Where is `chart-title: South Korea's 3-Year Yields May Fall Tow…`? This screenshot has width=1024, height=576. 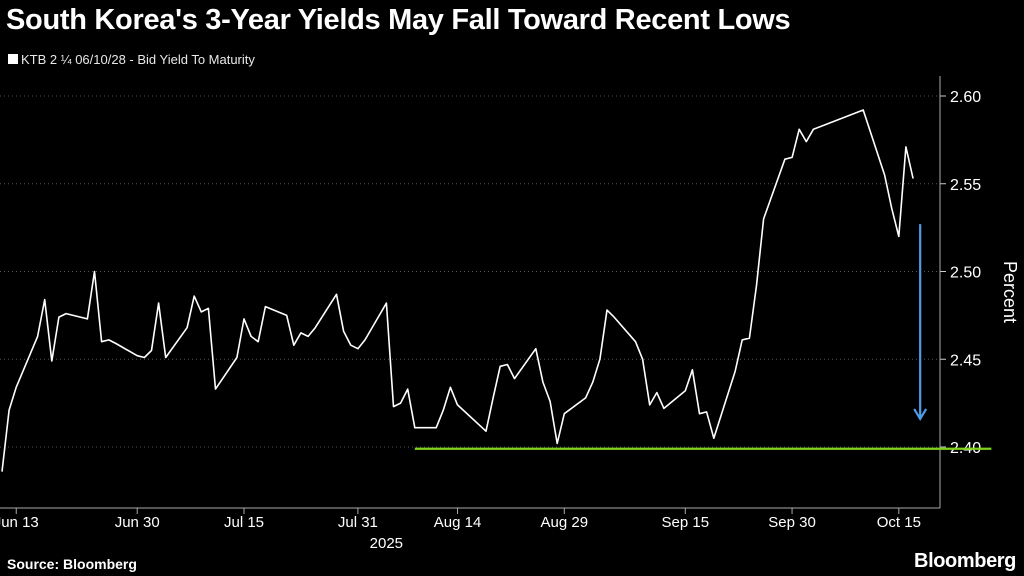 chart-title: South Korea's 3-Year Yields May Fall Tow… is located at coordinates (398, 20).